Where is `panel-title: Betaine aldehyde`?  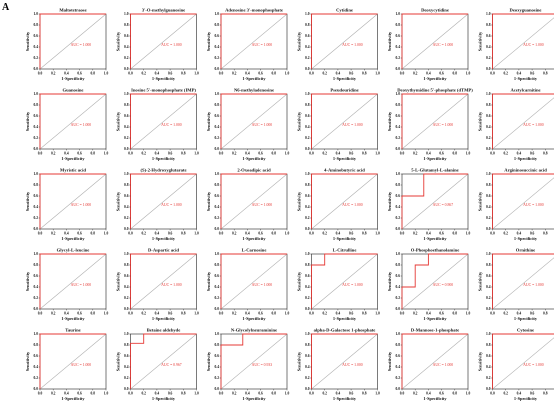
panel-title: Betaine aldehyde is located at coordinates (164, 330).